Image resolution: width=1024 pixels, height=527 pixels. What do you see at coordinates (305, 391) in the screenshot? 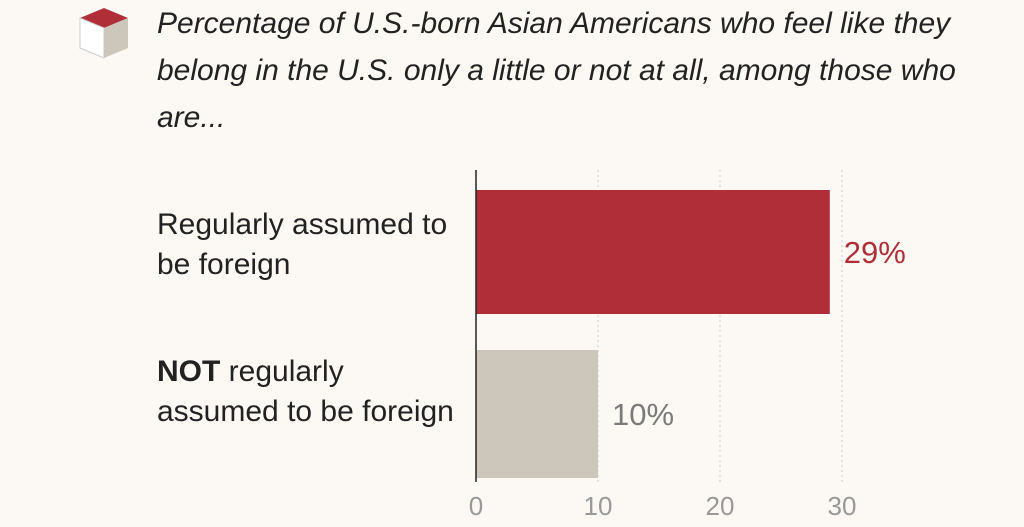
I see `category-label: NOT regularly assumed to be foreign` at bounding box center [305, 391].